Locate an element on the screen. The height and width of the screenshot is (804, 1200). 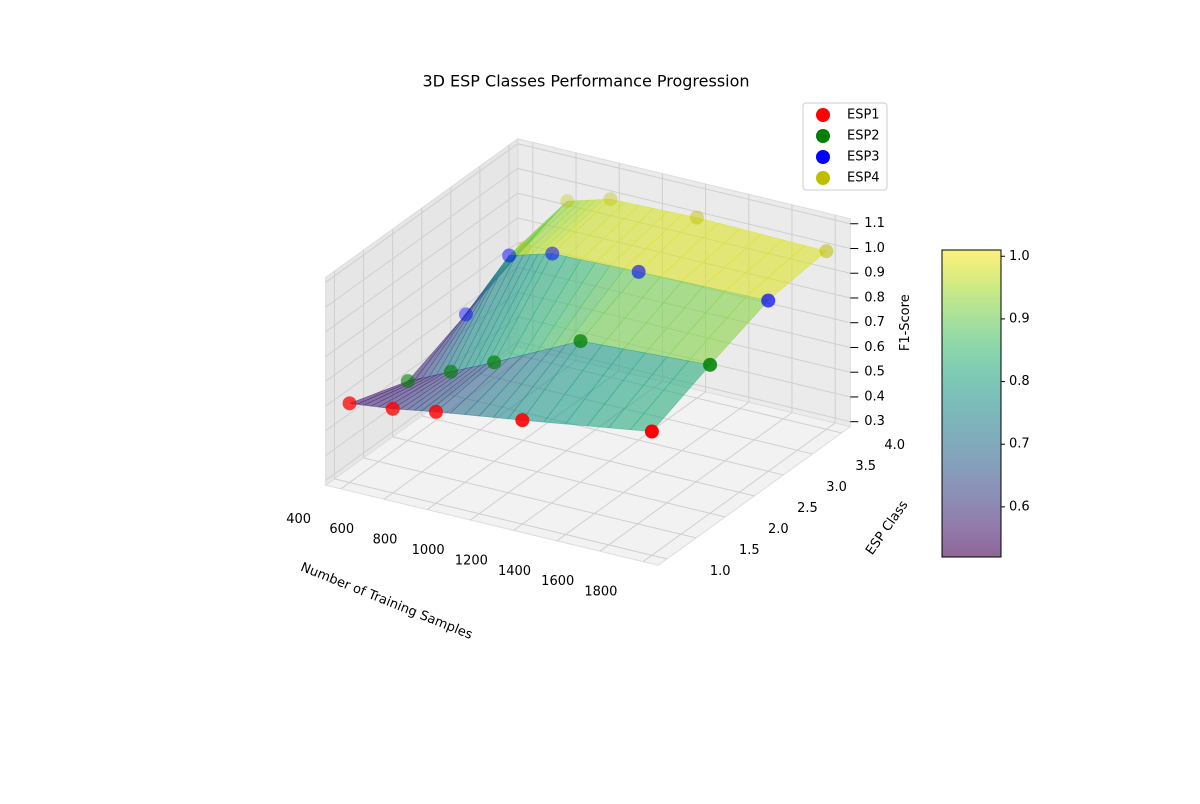
y-tick-label: 4.0 is located at coordinates (894, 445).